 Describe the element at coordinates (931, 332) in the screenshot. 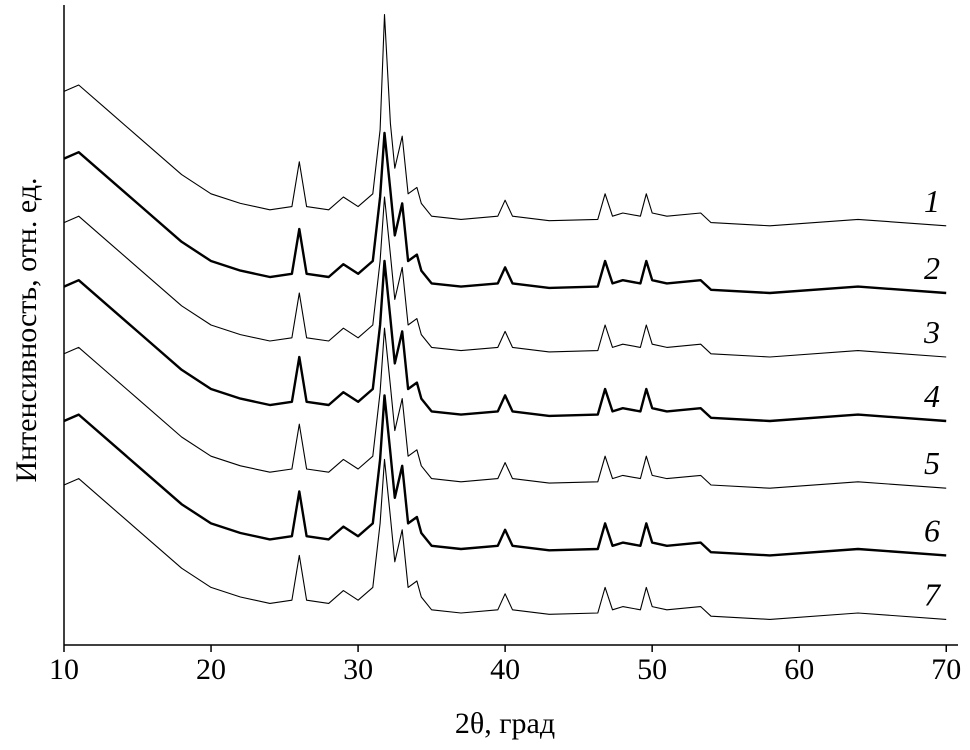

I see `legend-label: 3` at that location.